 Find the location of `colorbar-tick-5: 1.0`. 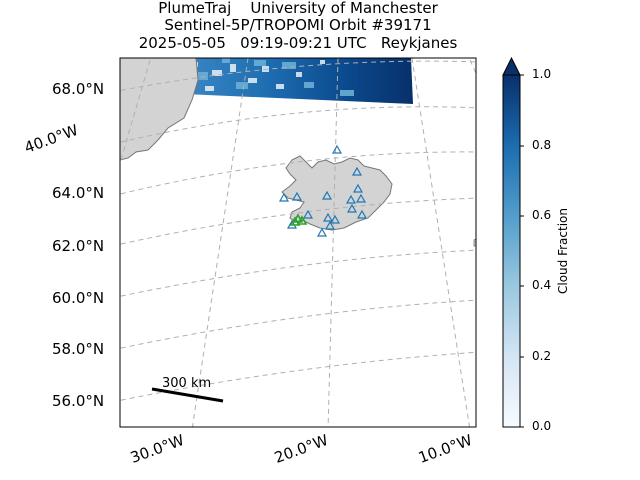

colorbar-tick-5: 1.0 is located at coordinates (542, 74).